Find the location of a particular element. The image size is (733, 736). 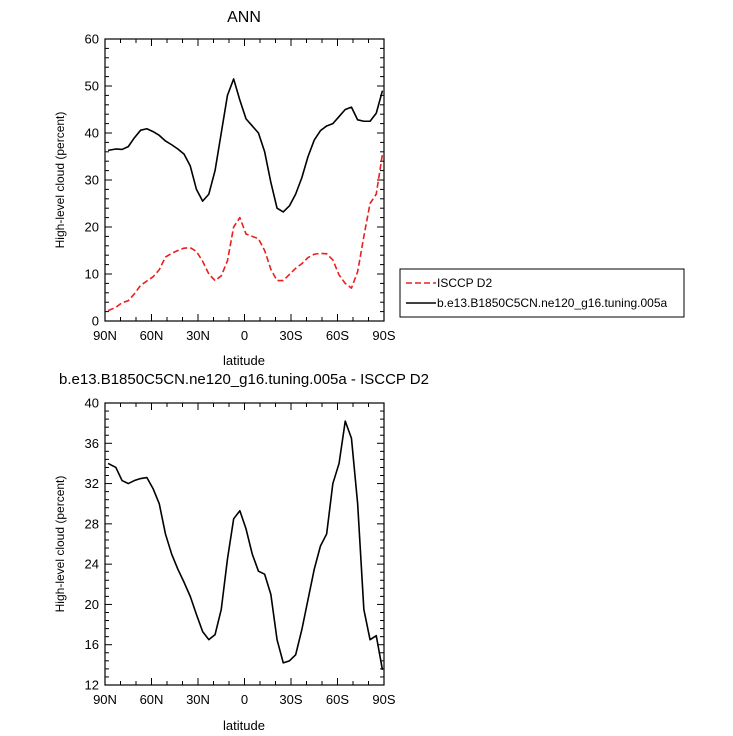

bottom-y-tick-label: 40 is located at coordinates (92, 403).